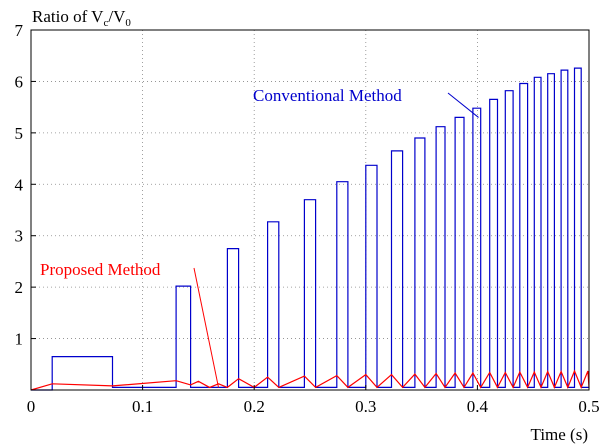 Image resolution: width=611 pixels, height=446 pixels. Describe the element at coordinates (478, 406) in the screenshot. I see `x-tick-label: 0.4` at that location.